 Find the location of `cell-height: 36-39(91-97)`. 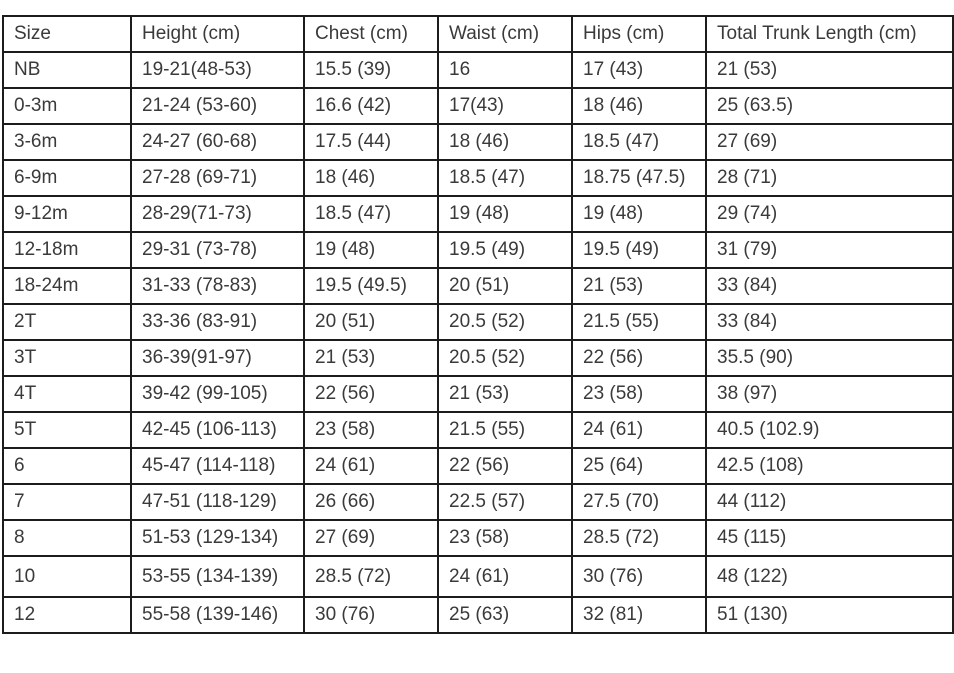

cell-height: 36-39(91-97) is located at coordinates (217, 358).